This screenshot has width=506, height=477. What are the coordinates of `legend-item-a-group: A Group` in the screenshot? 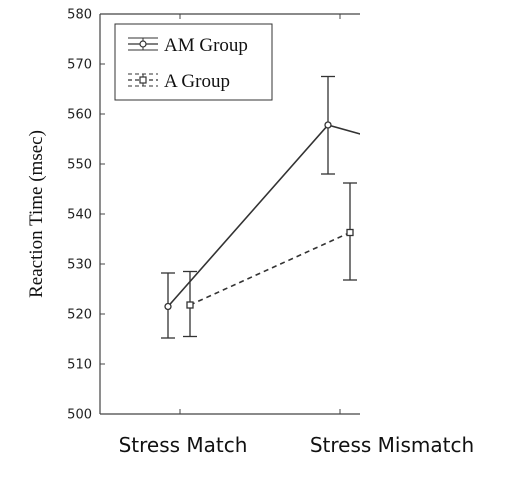 It's located at (179, 81).